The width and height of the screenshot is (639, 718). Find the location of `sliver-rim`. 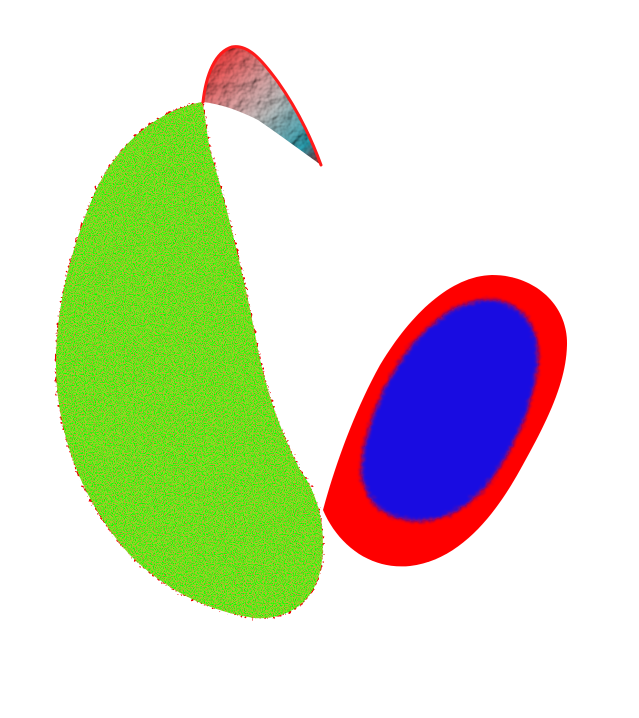

sliver-rim is located at coordinates (262, 106).